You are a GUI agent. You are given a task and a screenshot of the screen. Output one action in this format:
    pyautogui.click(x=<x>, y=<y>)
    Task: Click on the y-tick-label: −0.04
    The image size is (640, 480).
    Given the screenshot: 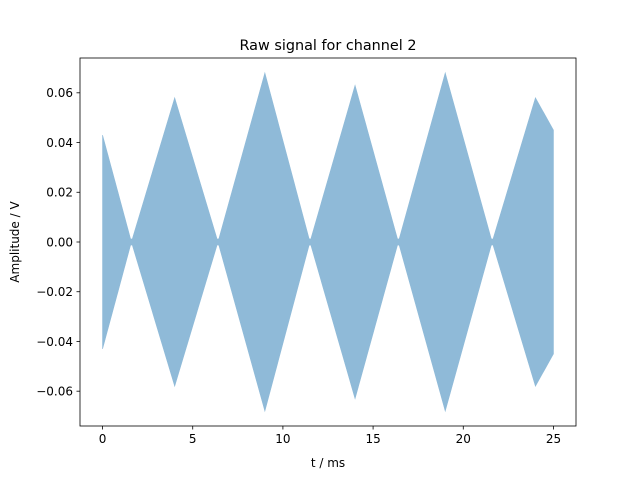 What is the action you would take?
    pyautogui.click(x=54, y=342)
    